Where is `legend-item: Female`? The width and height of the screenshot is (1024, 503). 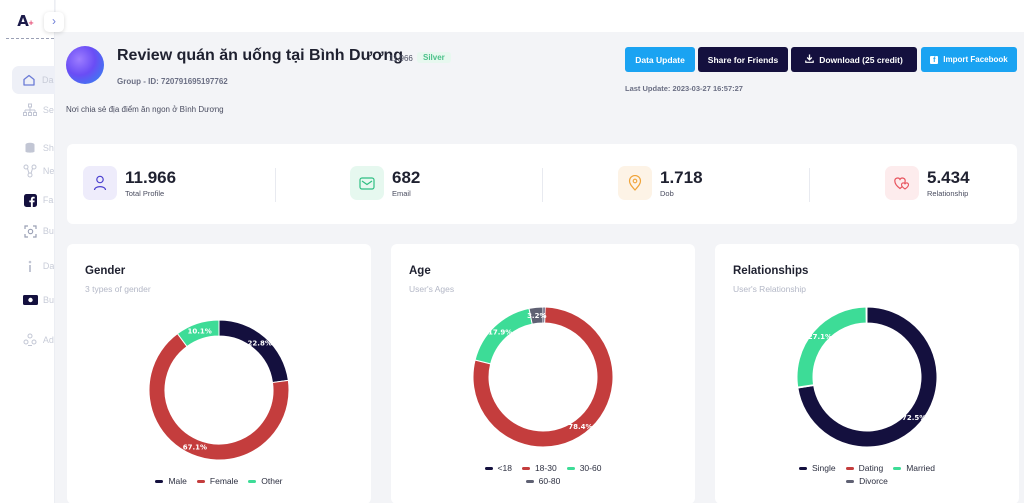 legend-item: Female is located at coordinates (217, 481).